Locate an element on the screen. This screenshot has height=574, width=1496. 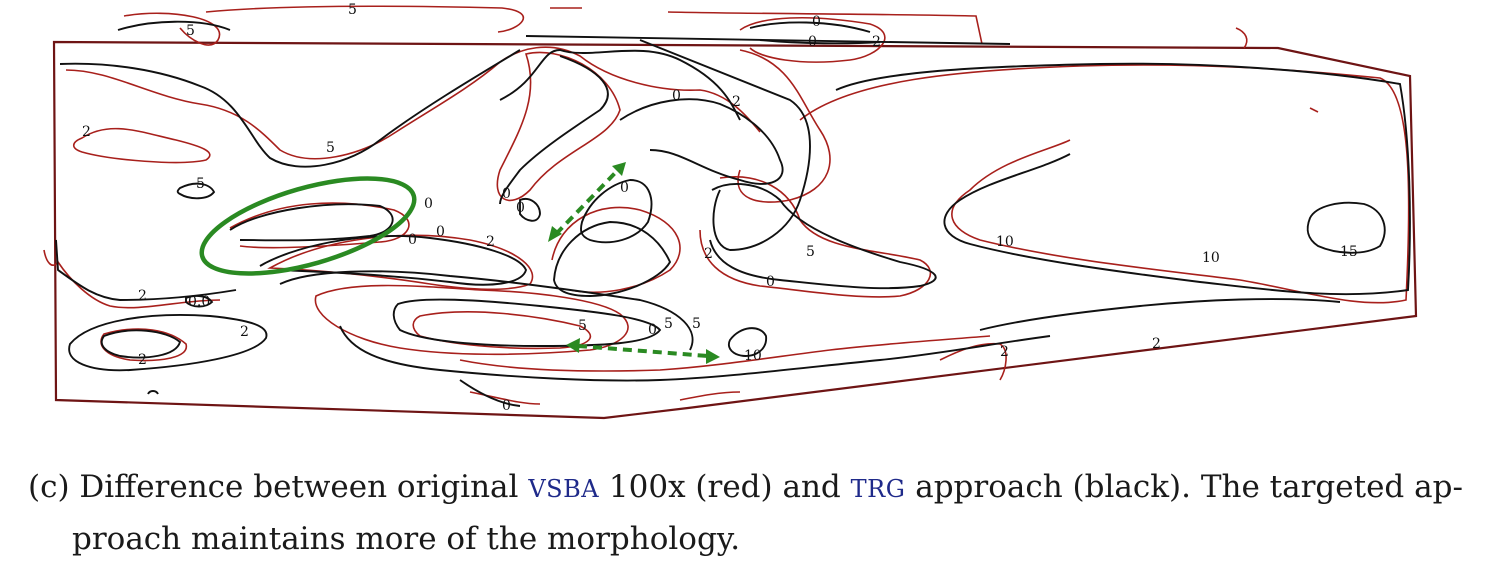
contour-label: 0.0 is located at coordinates (199, 302).